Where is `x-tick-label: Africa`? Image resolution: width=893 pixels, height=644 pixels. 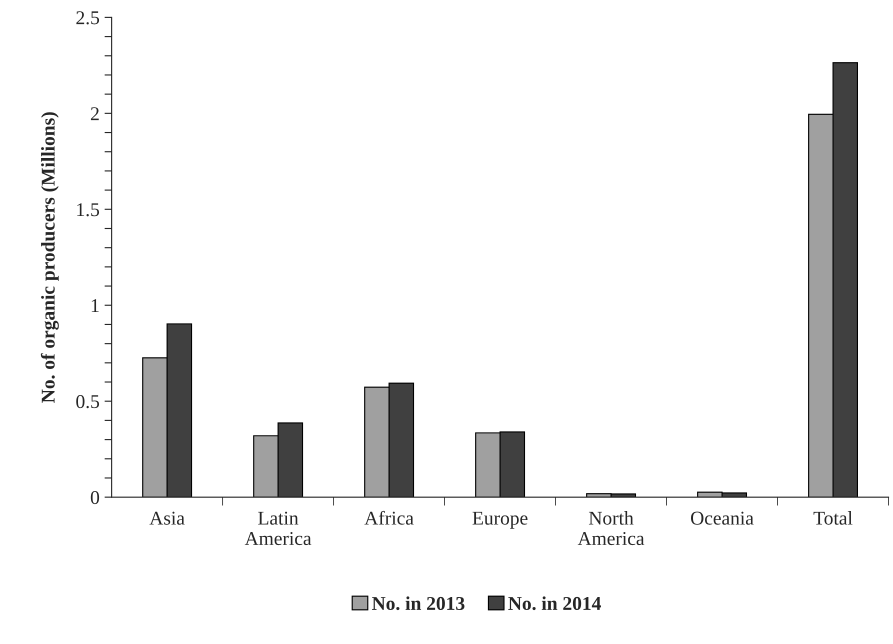 x-tick-label: Africa is located at coordinates (389, 517).